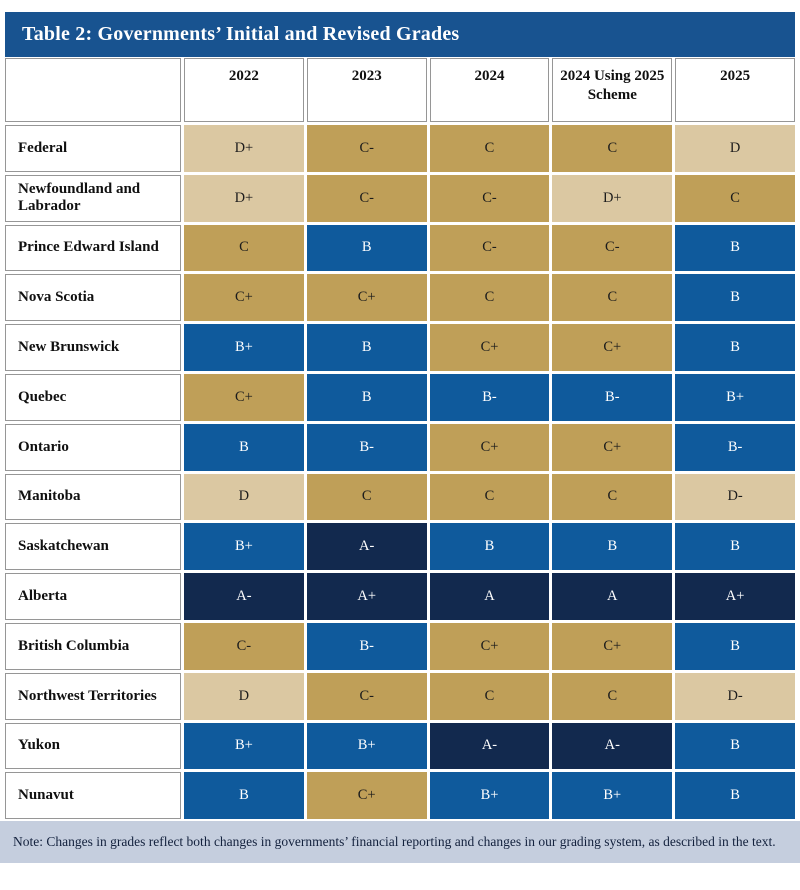 Image resolution: width=800 pixels, height=890 pixels. Describe the element at coordinates (612, 90) in the screenshot. I see `column-header: 2024 Using 2025 Scheme` at that location.